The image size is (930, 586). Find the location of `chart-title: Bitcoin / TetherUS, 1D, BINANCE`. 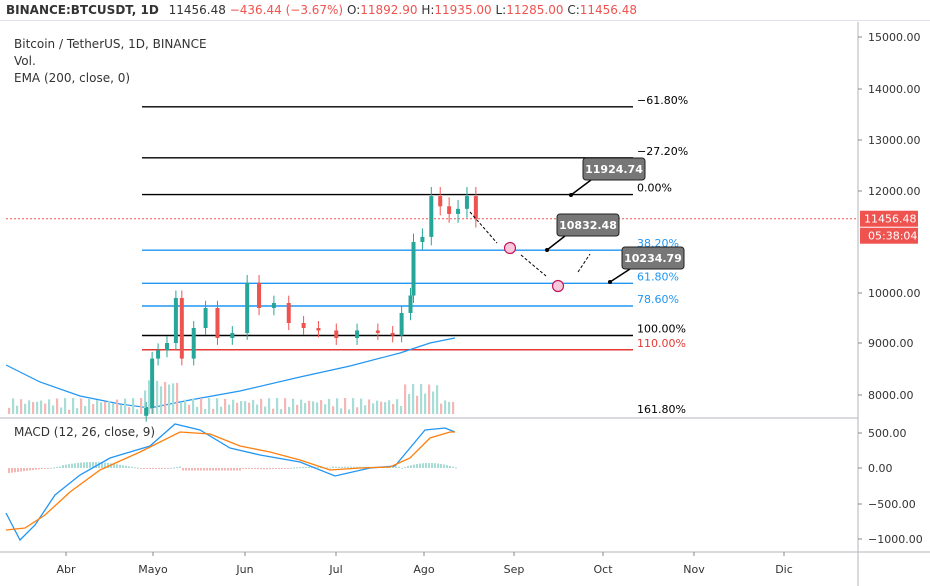

chart-title: Bitcoin / TetherUS, 1D, BINANCE is located at coordinates (110, 44).